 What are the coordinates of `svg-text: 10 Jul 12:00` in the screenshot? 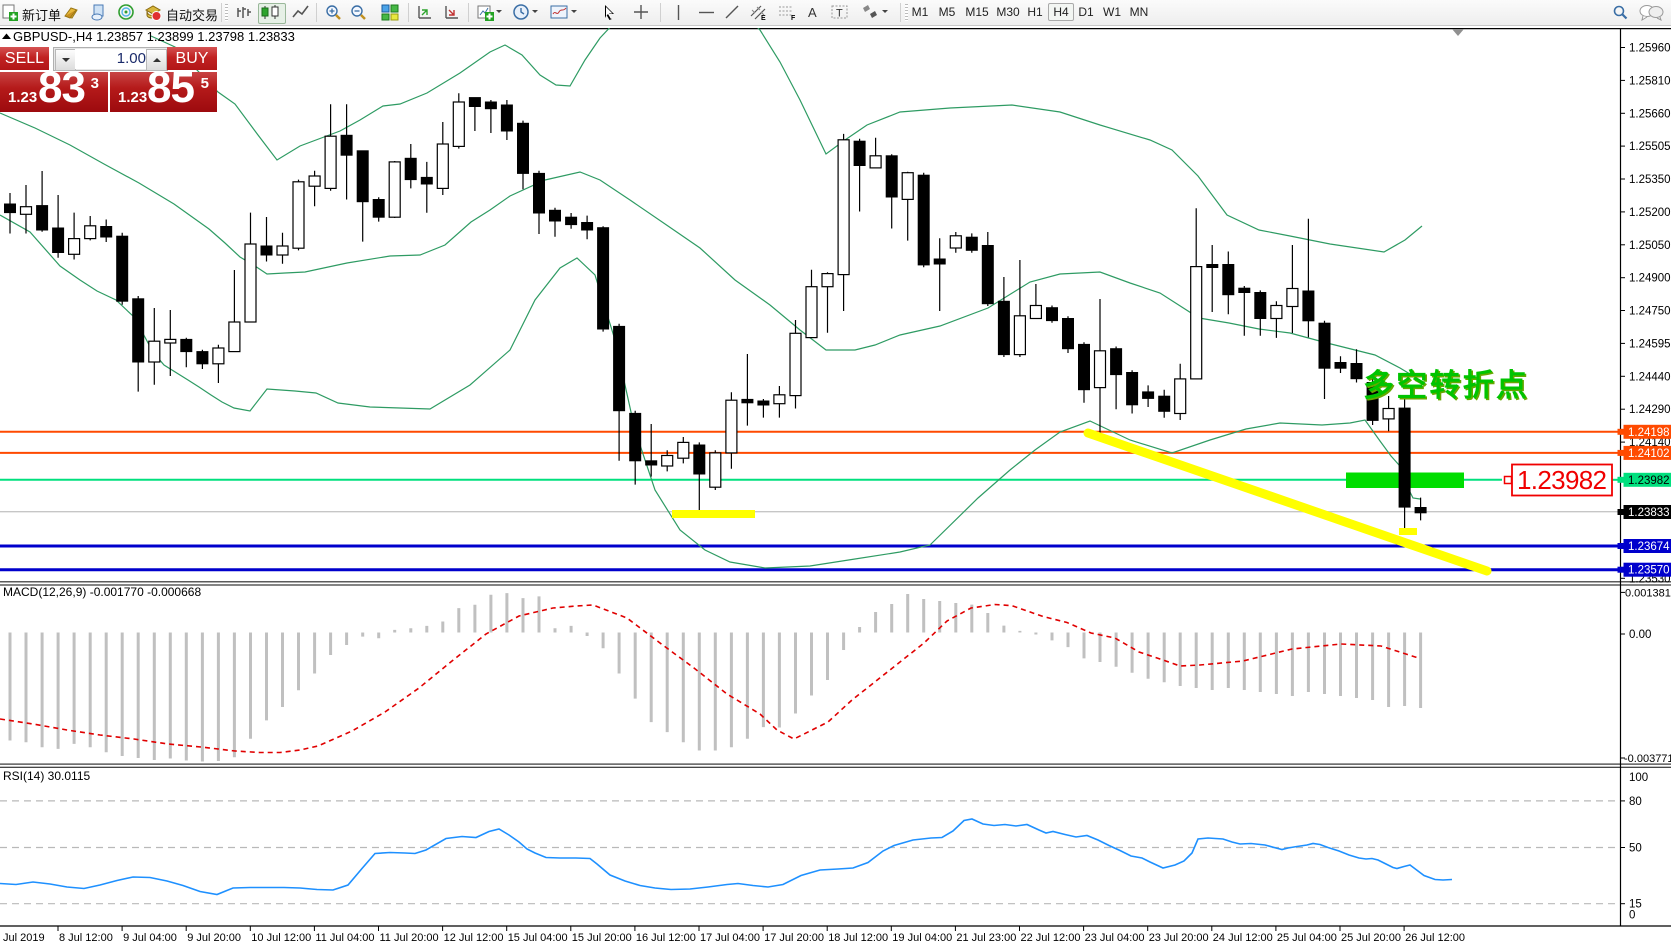 It's located at (281, 938).